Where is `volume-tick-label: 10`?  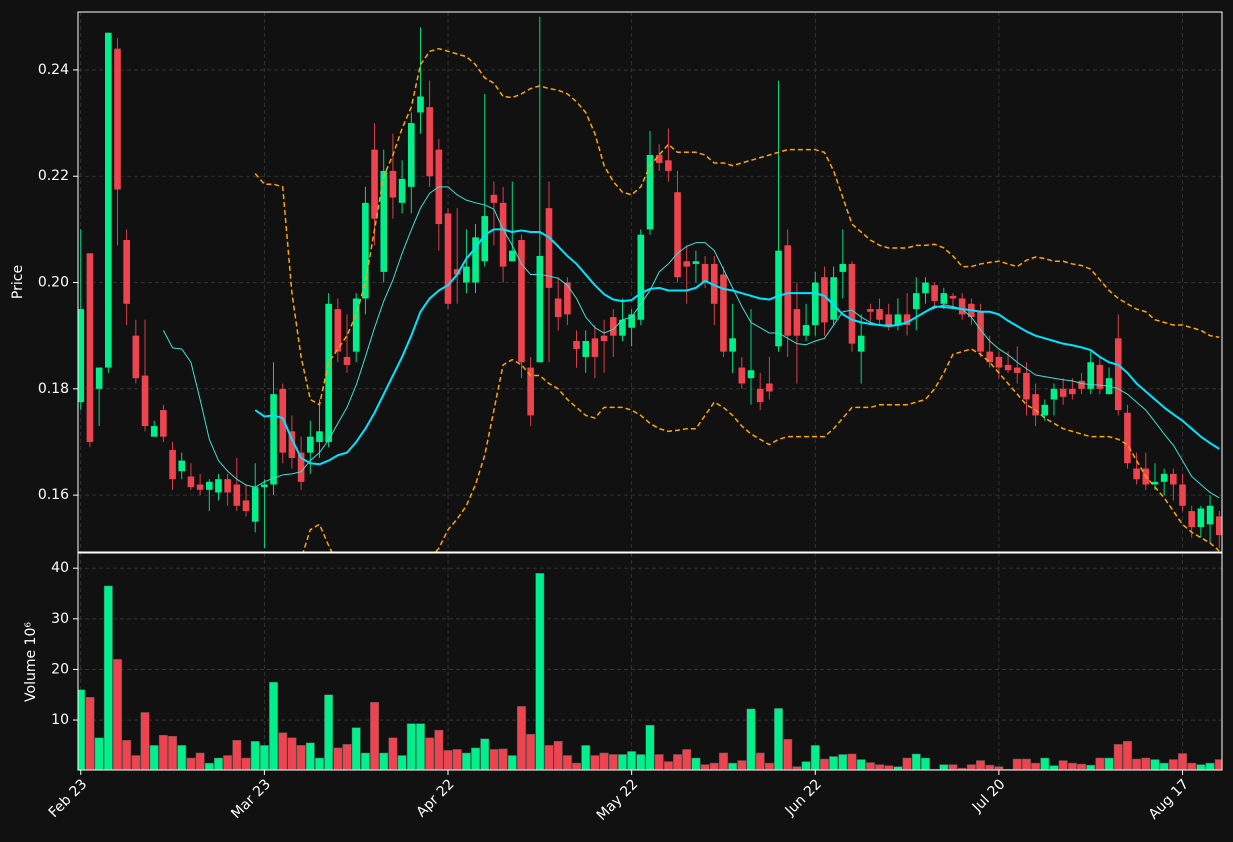
volume-tick-label: 10 is located at coordinates (60, 720).